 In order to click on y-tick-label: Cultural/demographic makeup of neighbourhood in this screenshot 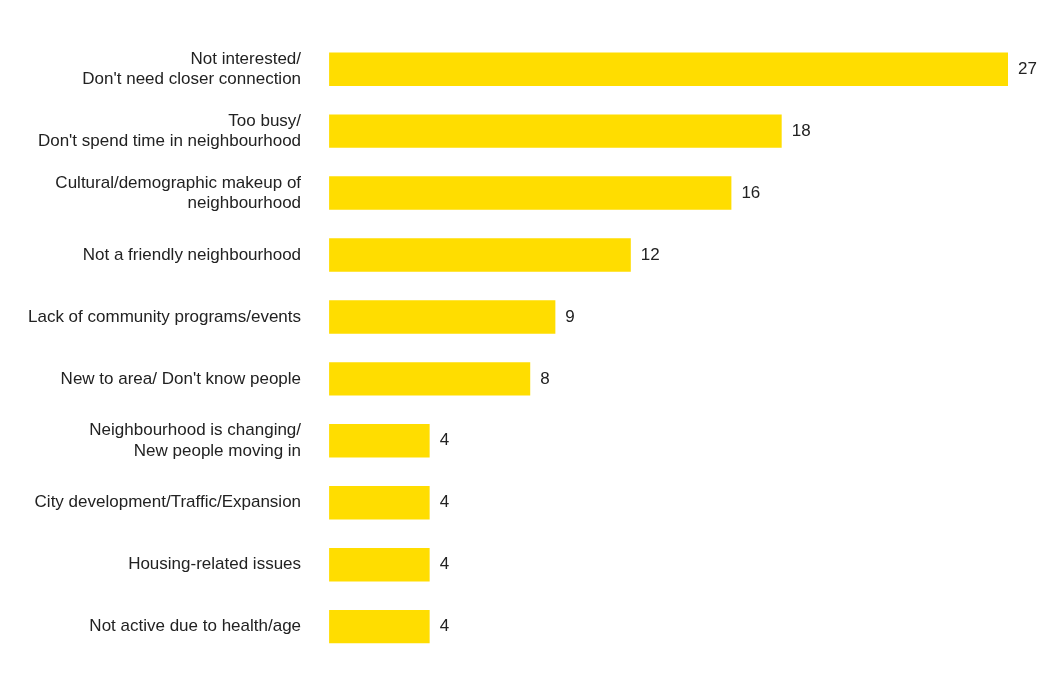, I will do `click(178, 192)`.